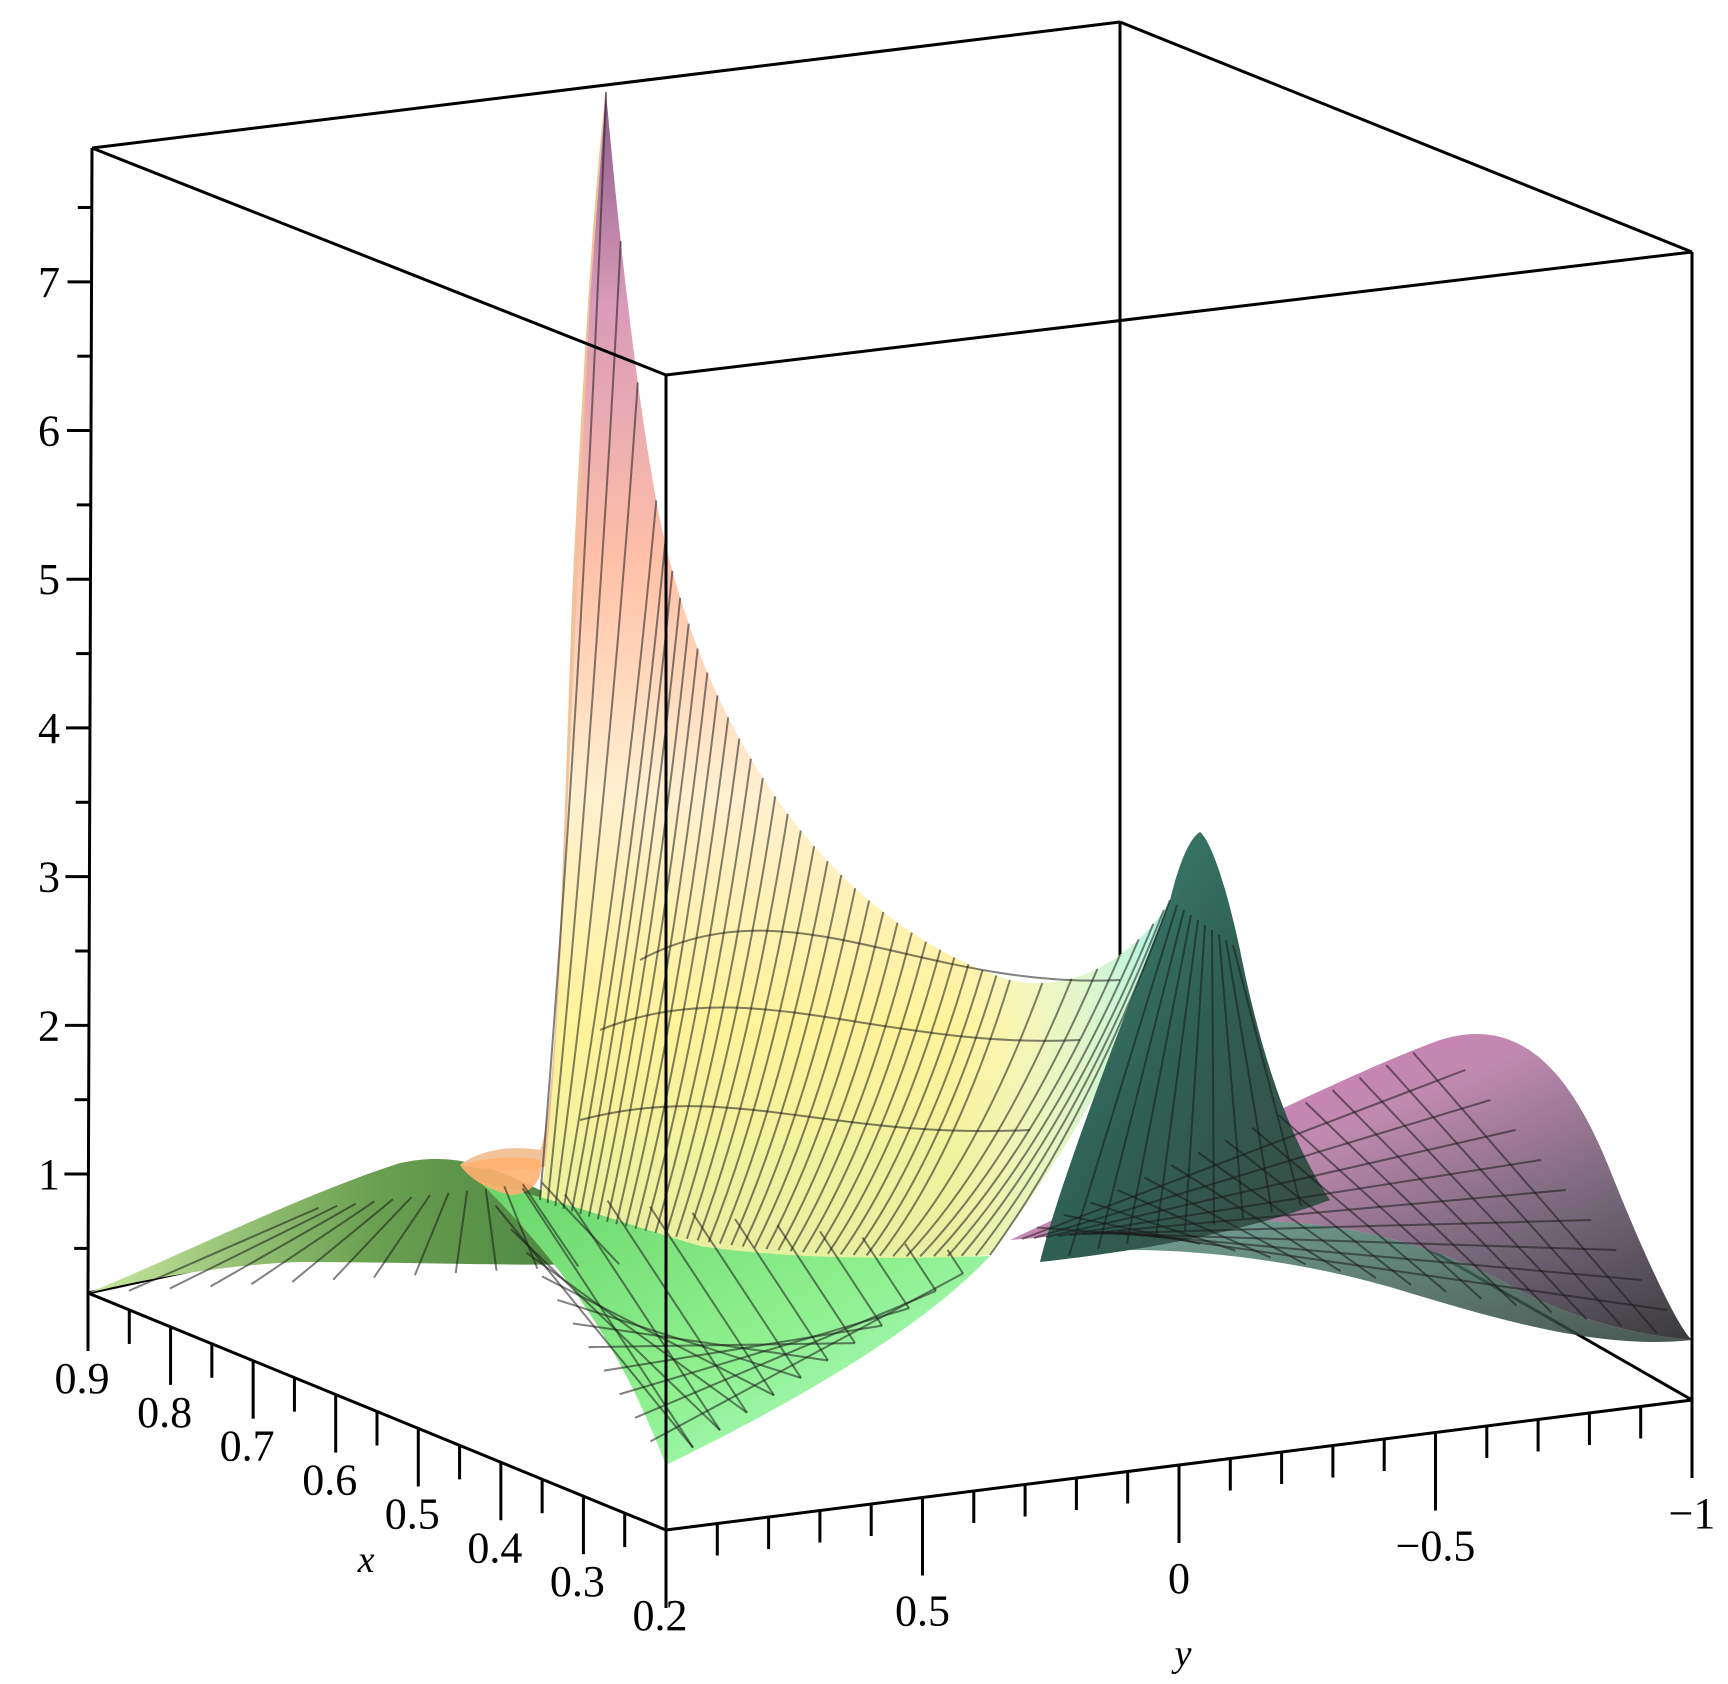  What do you see at coordinates (494, 1547) in the screenshot?
I see `x-tick-label: 0.4` at bounding box center [494, 1547].